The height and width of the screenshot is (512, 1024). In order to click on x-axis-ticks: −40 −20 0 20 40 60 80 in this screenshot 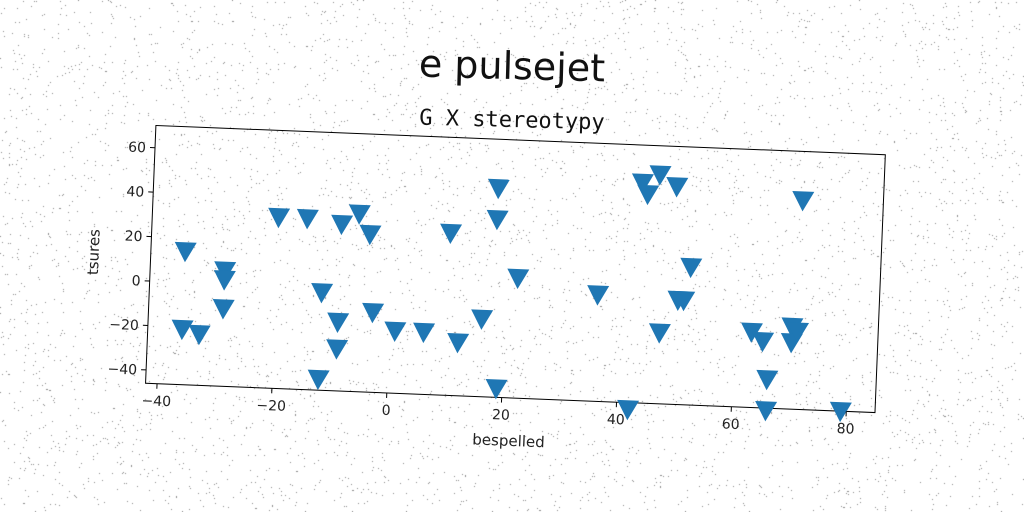, I will do `click(498, 410)`.